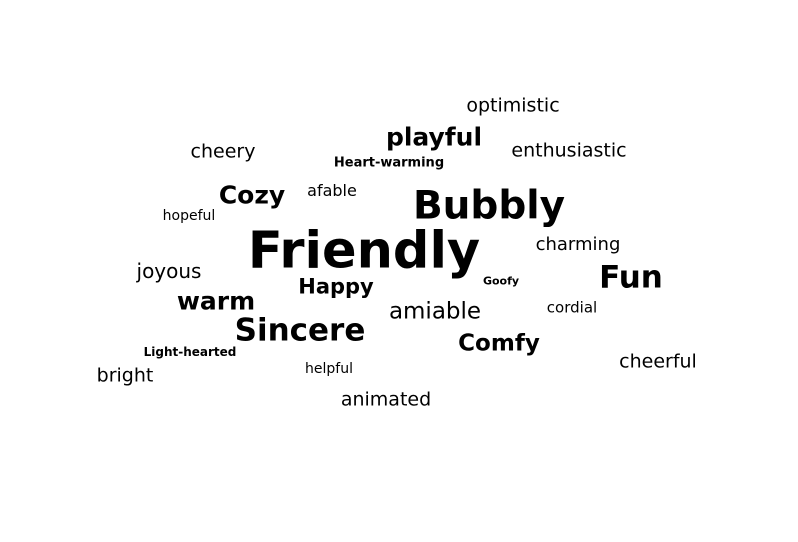 Image resolution: width=798 pixels, height=542 pixels. What do you see at coordinates (169, 271) in the screenshot?
I see `word-joyous: joyous` at bounding box center [169, 271].